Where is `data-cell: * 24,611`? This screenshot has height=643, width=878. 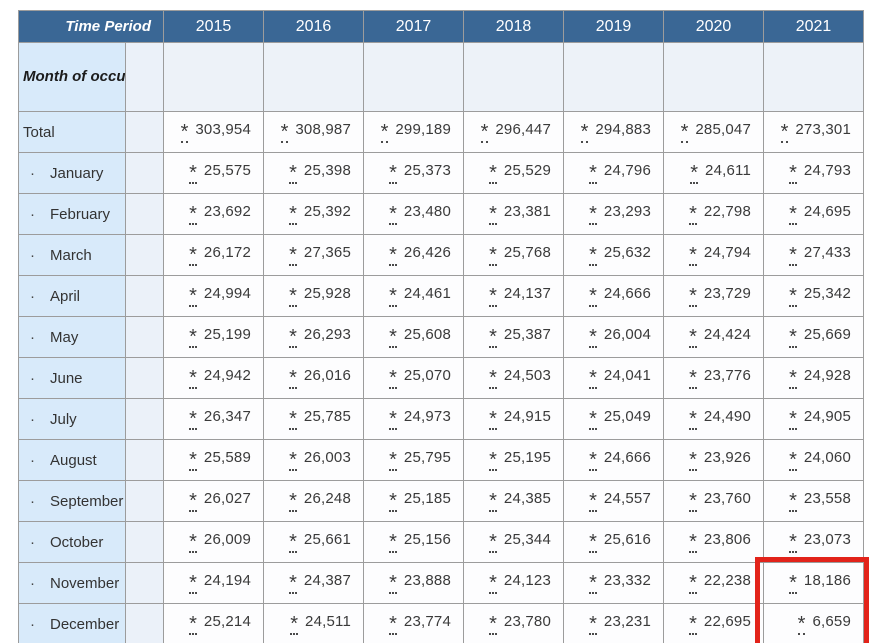 data-cell: * 24,611 is located at coordinates (713, 173).